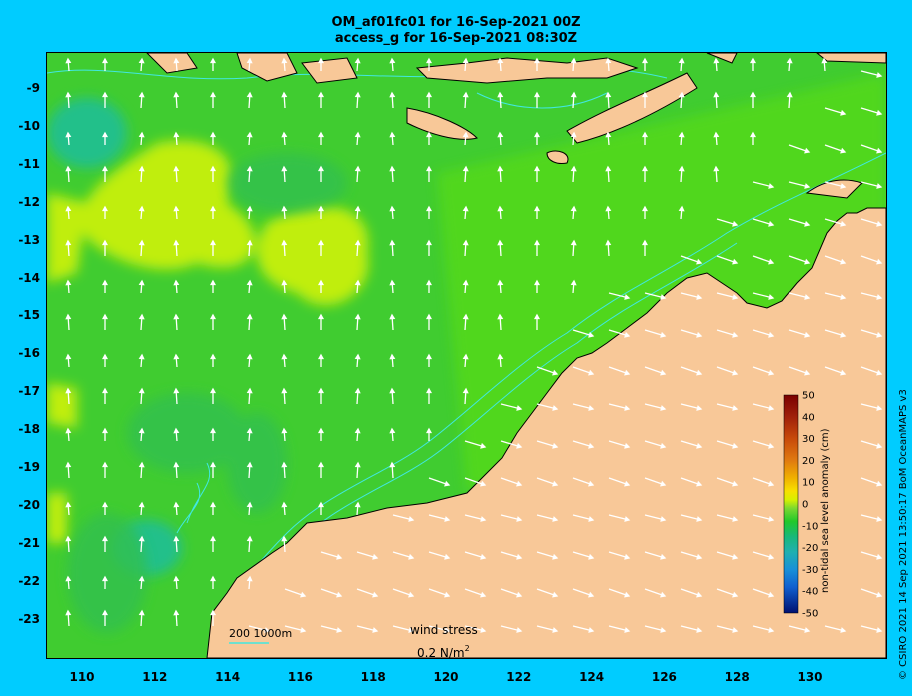 The height and width of the screenshot is (696, 912). What do you see at coordinates (810, 677) in the screenshot?
I see `x-tick-label: 130` at bounding box center [810, 677].